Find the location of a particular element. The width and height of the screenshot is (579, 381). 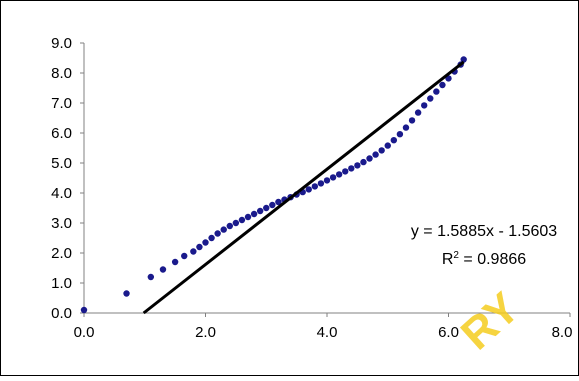

y-tick-label: 4.0 is located at coordinates (61, 193).